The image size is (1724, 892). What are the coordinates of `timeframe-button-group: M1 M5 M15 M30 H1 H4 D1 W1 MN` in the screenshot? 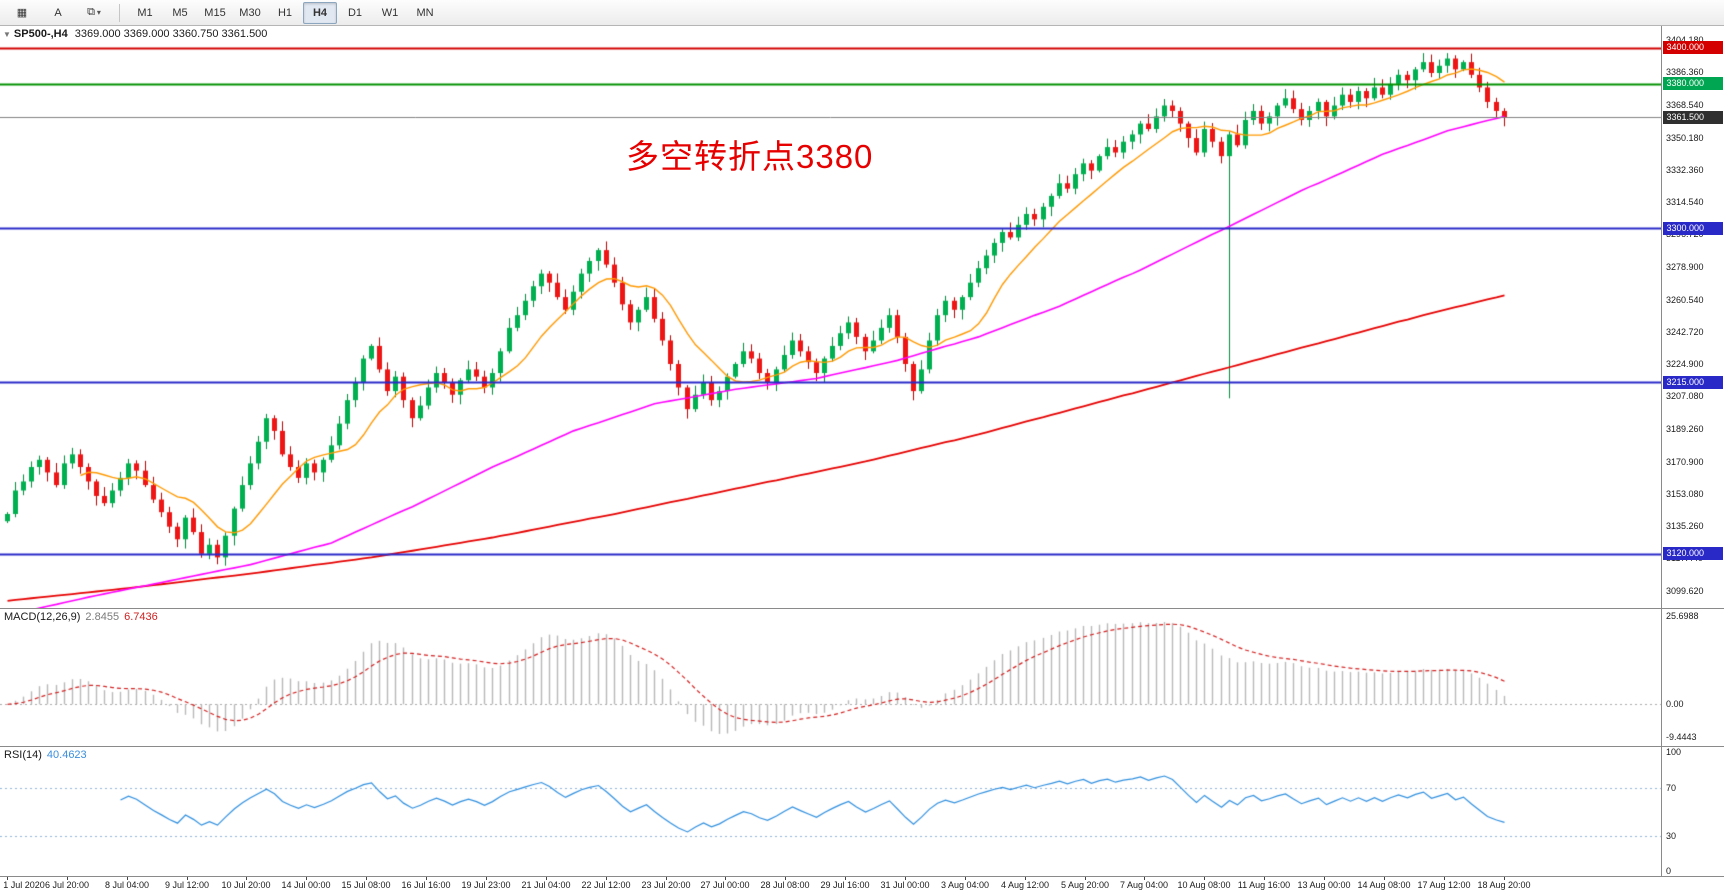 It's located at (285, 12).